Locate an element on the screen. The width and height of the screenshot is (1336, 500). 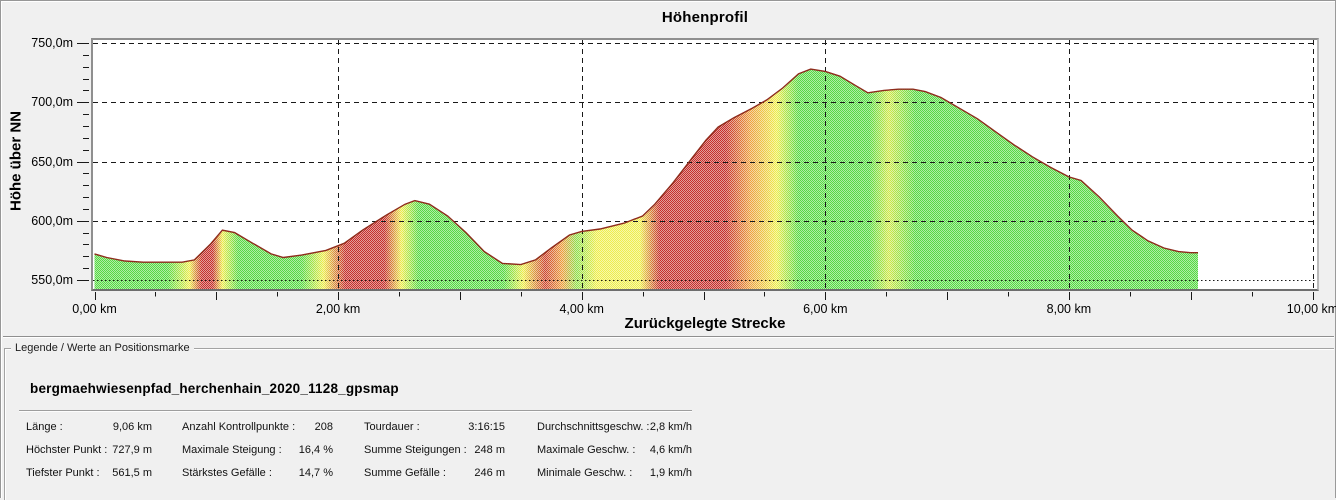
y-tick-label: 550,0m is located at coordinates (42, 280).